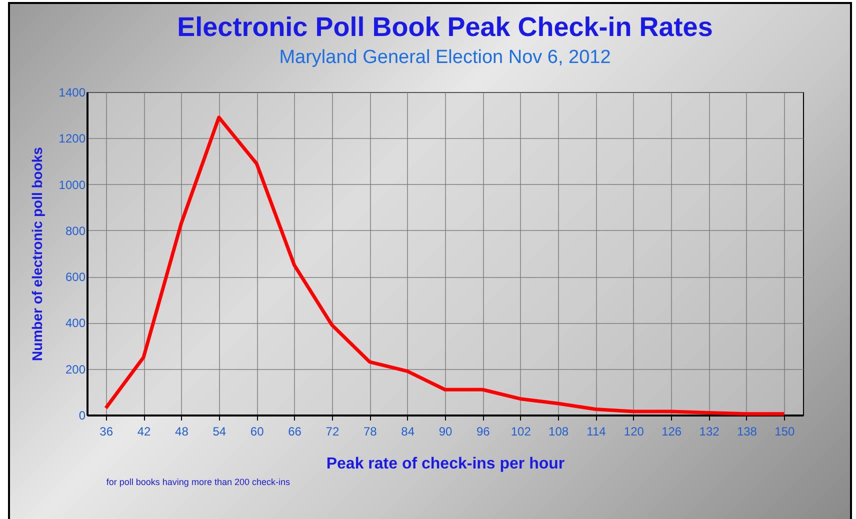  I want to click on x-tick-label: 114, so click(596, 431).